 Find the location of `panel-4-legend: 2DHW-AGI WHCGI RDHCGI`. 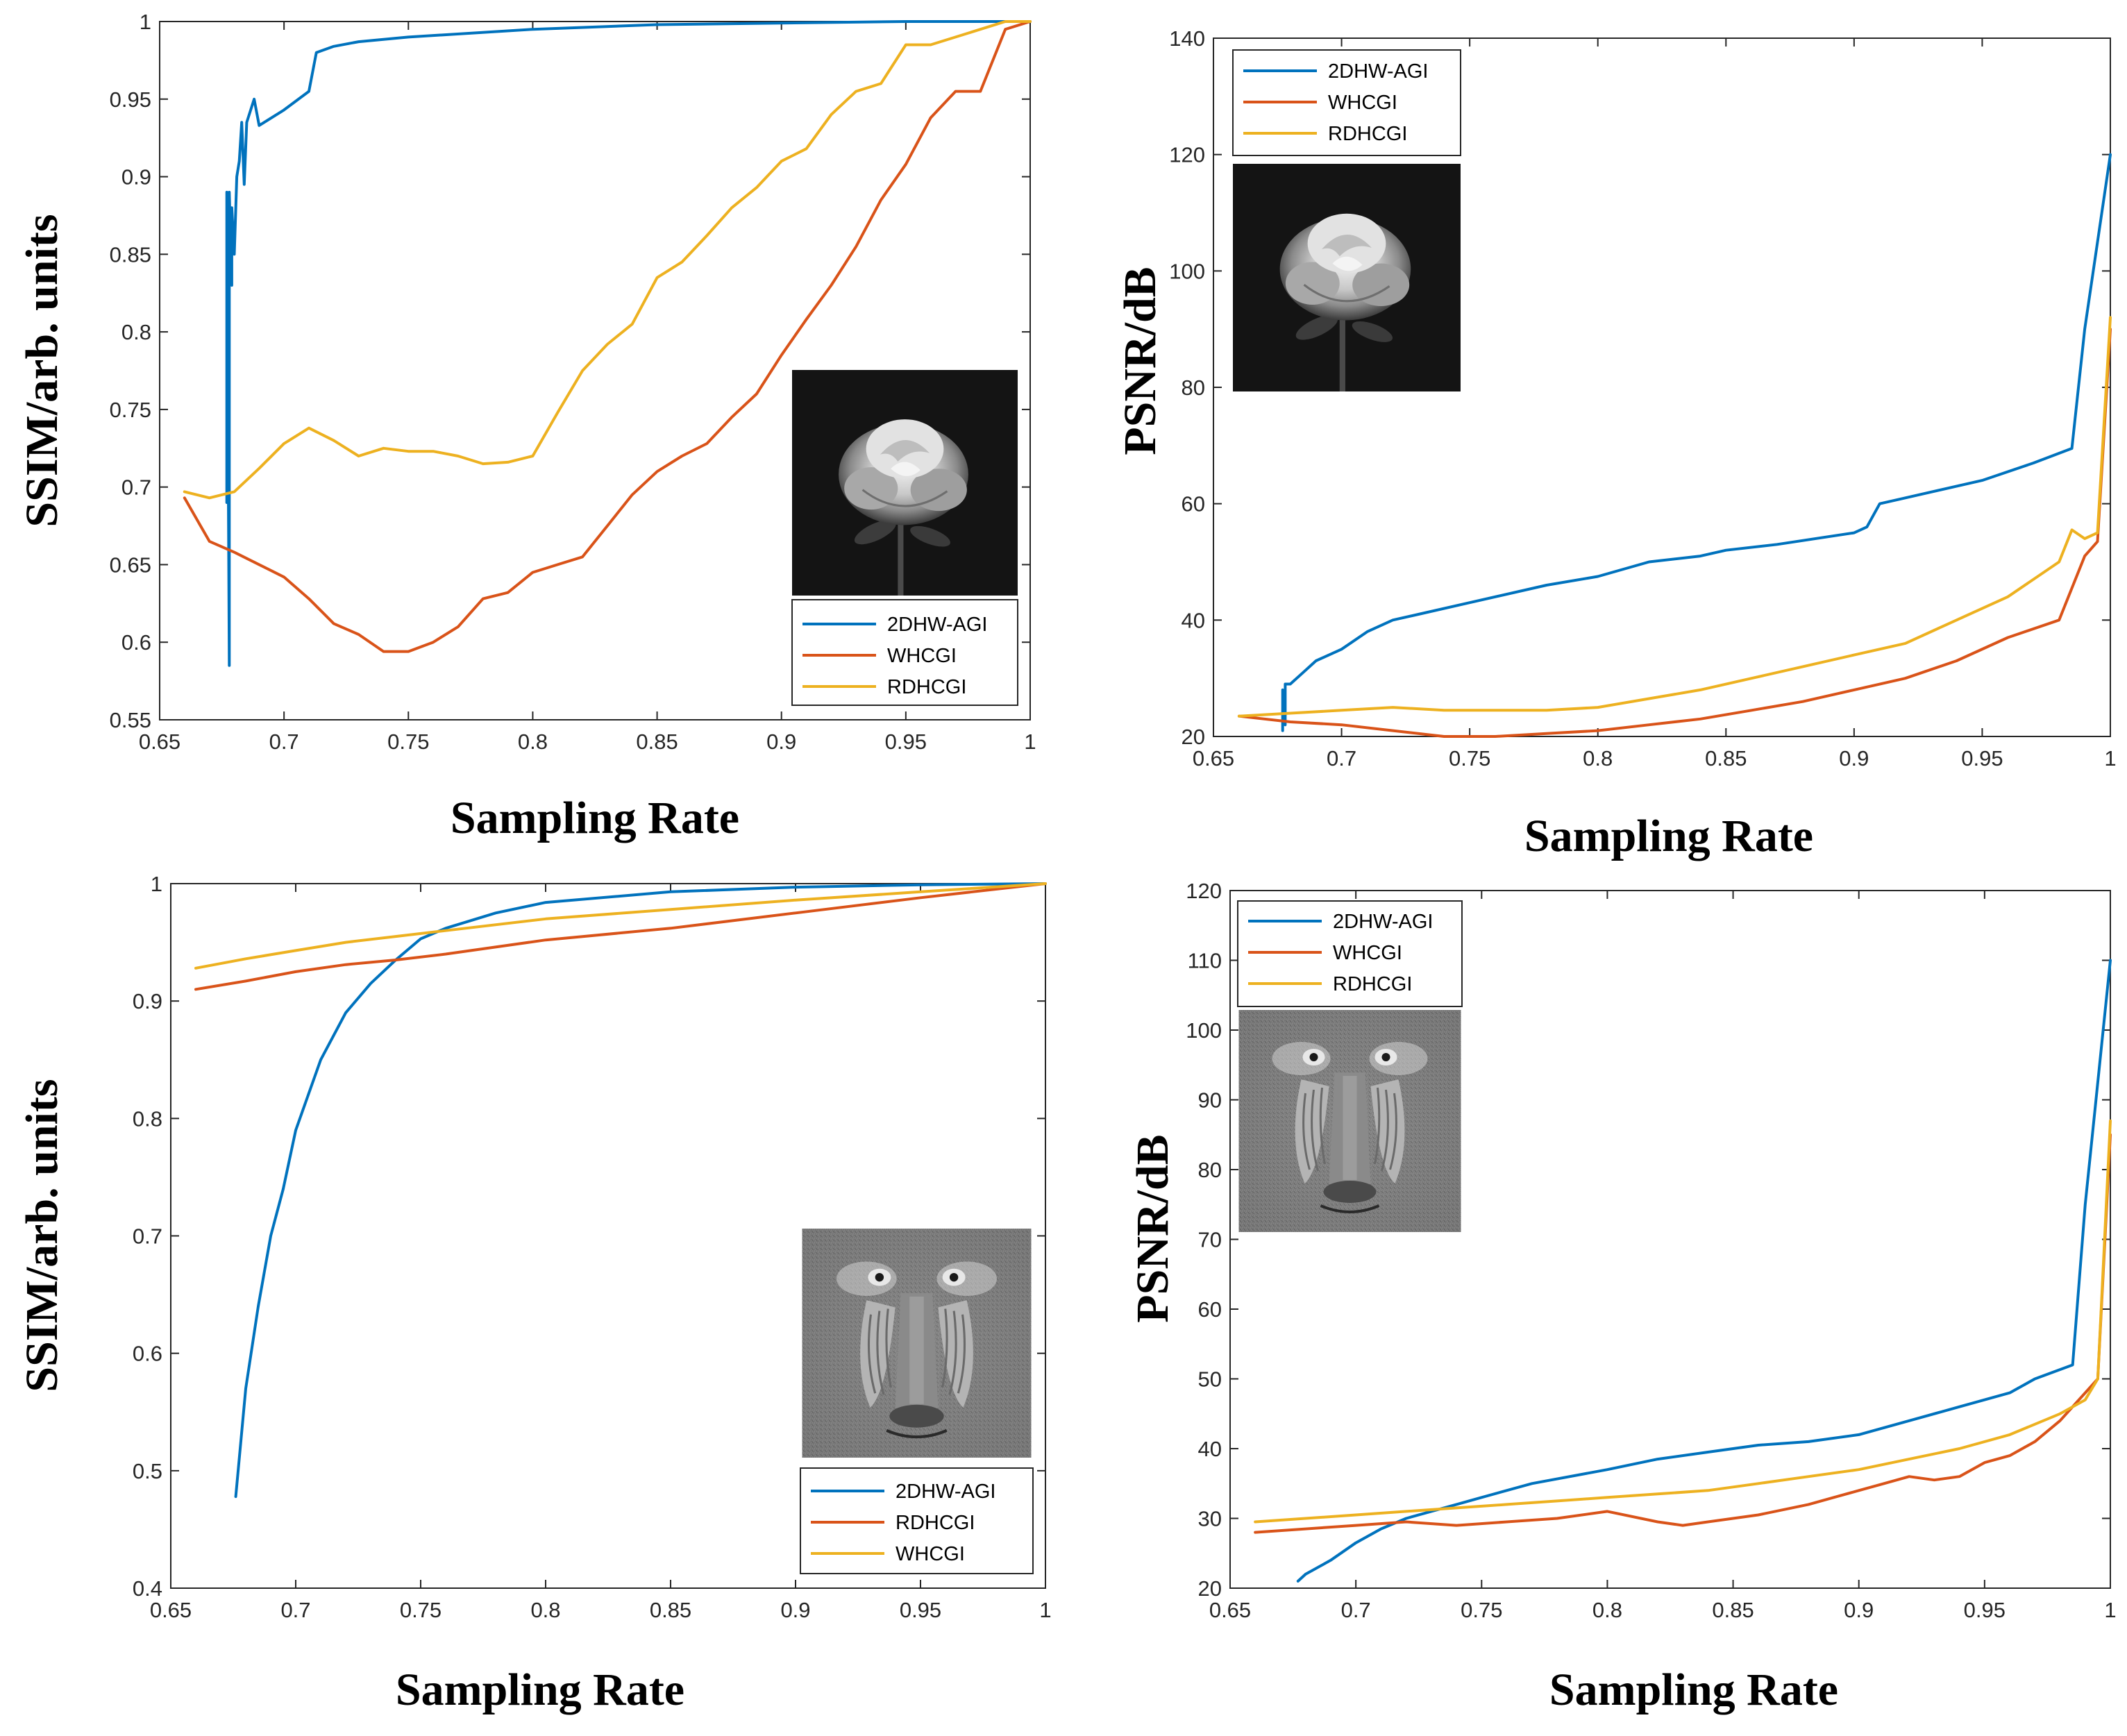

panel-4-legend: 2DHW-AGI WHCGI RDHCGI is located at coordinates (1350, 953).